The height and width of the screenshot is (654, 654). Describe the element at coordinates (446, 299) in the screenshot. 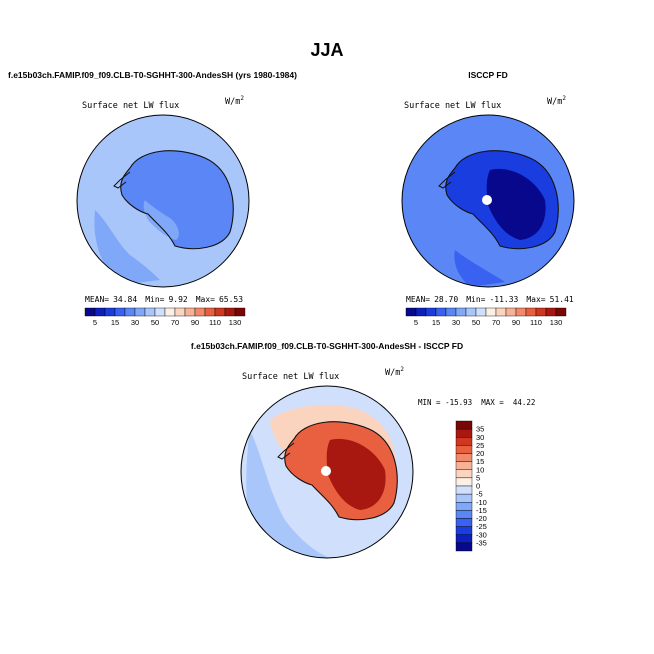

I see `stats-obs-mean: 28.70` at that location.